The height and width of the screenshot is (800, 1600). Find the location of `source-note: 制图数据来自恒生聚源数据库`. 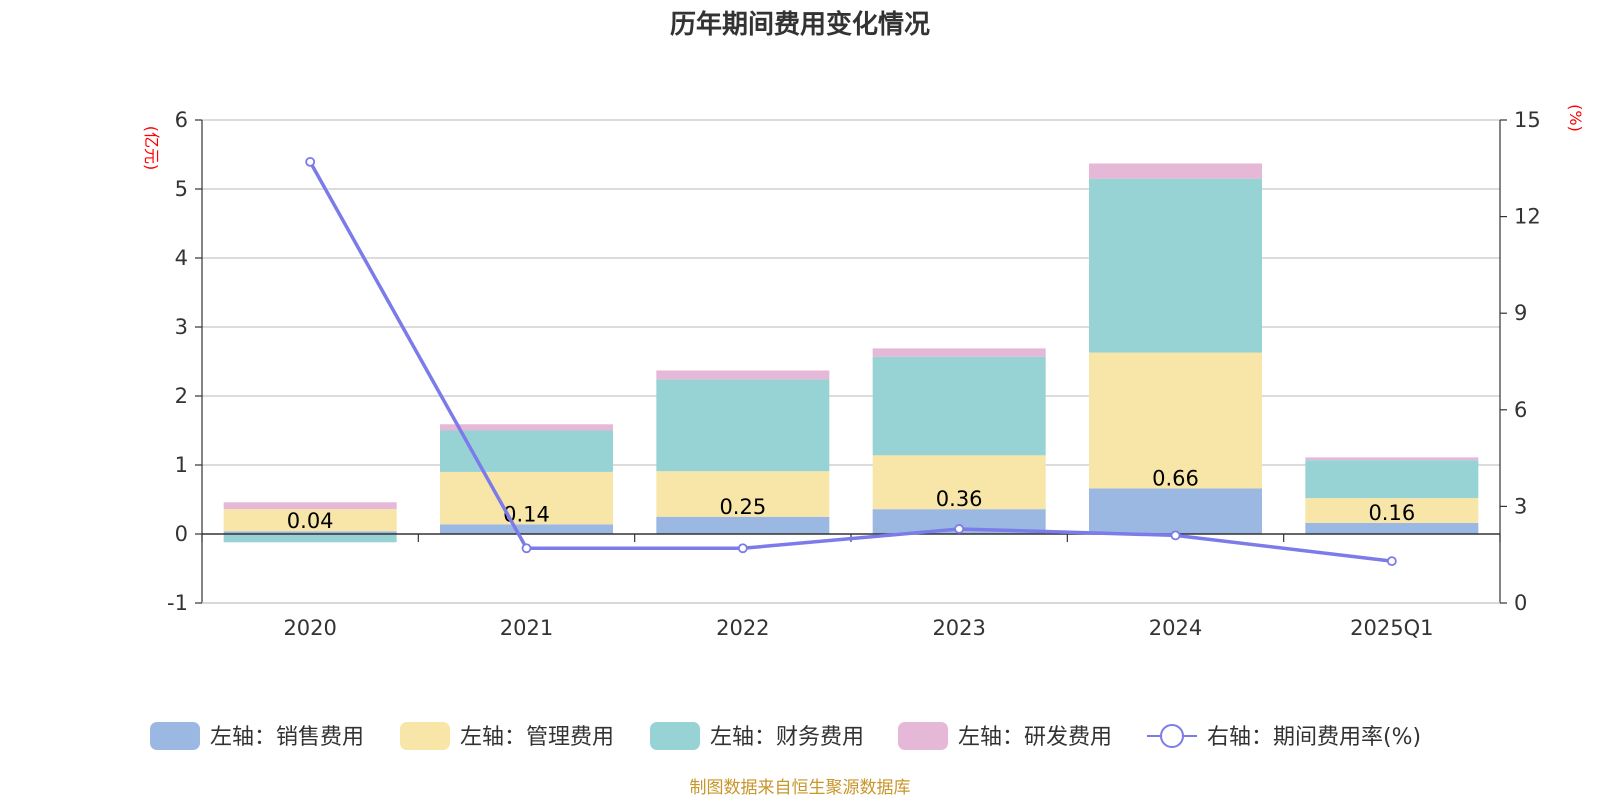

source-note: 制图数据来自恒生聚源数据库 is located at coordinates (800, 788).